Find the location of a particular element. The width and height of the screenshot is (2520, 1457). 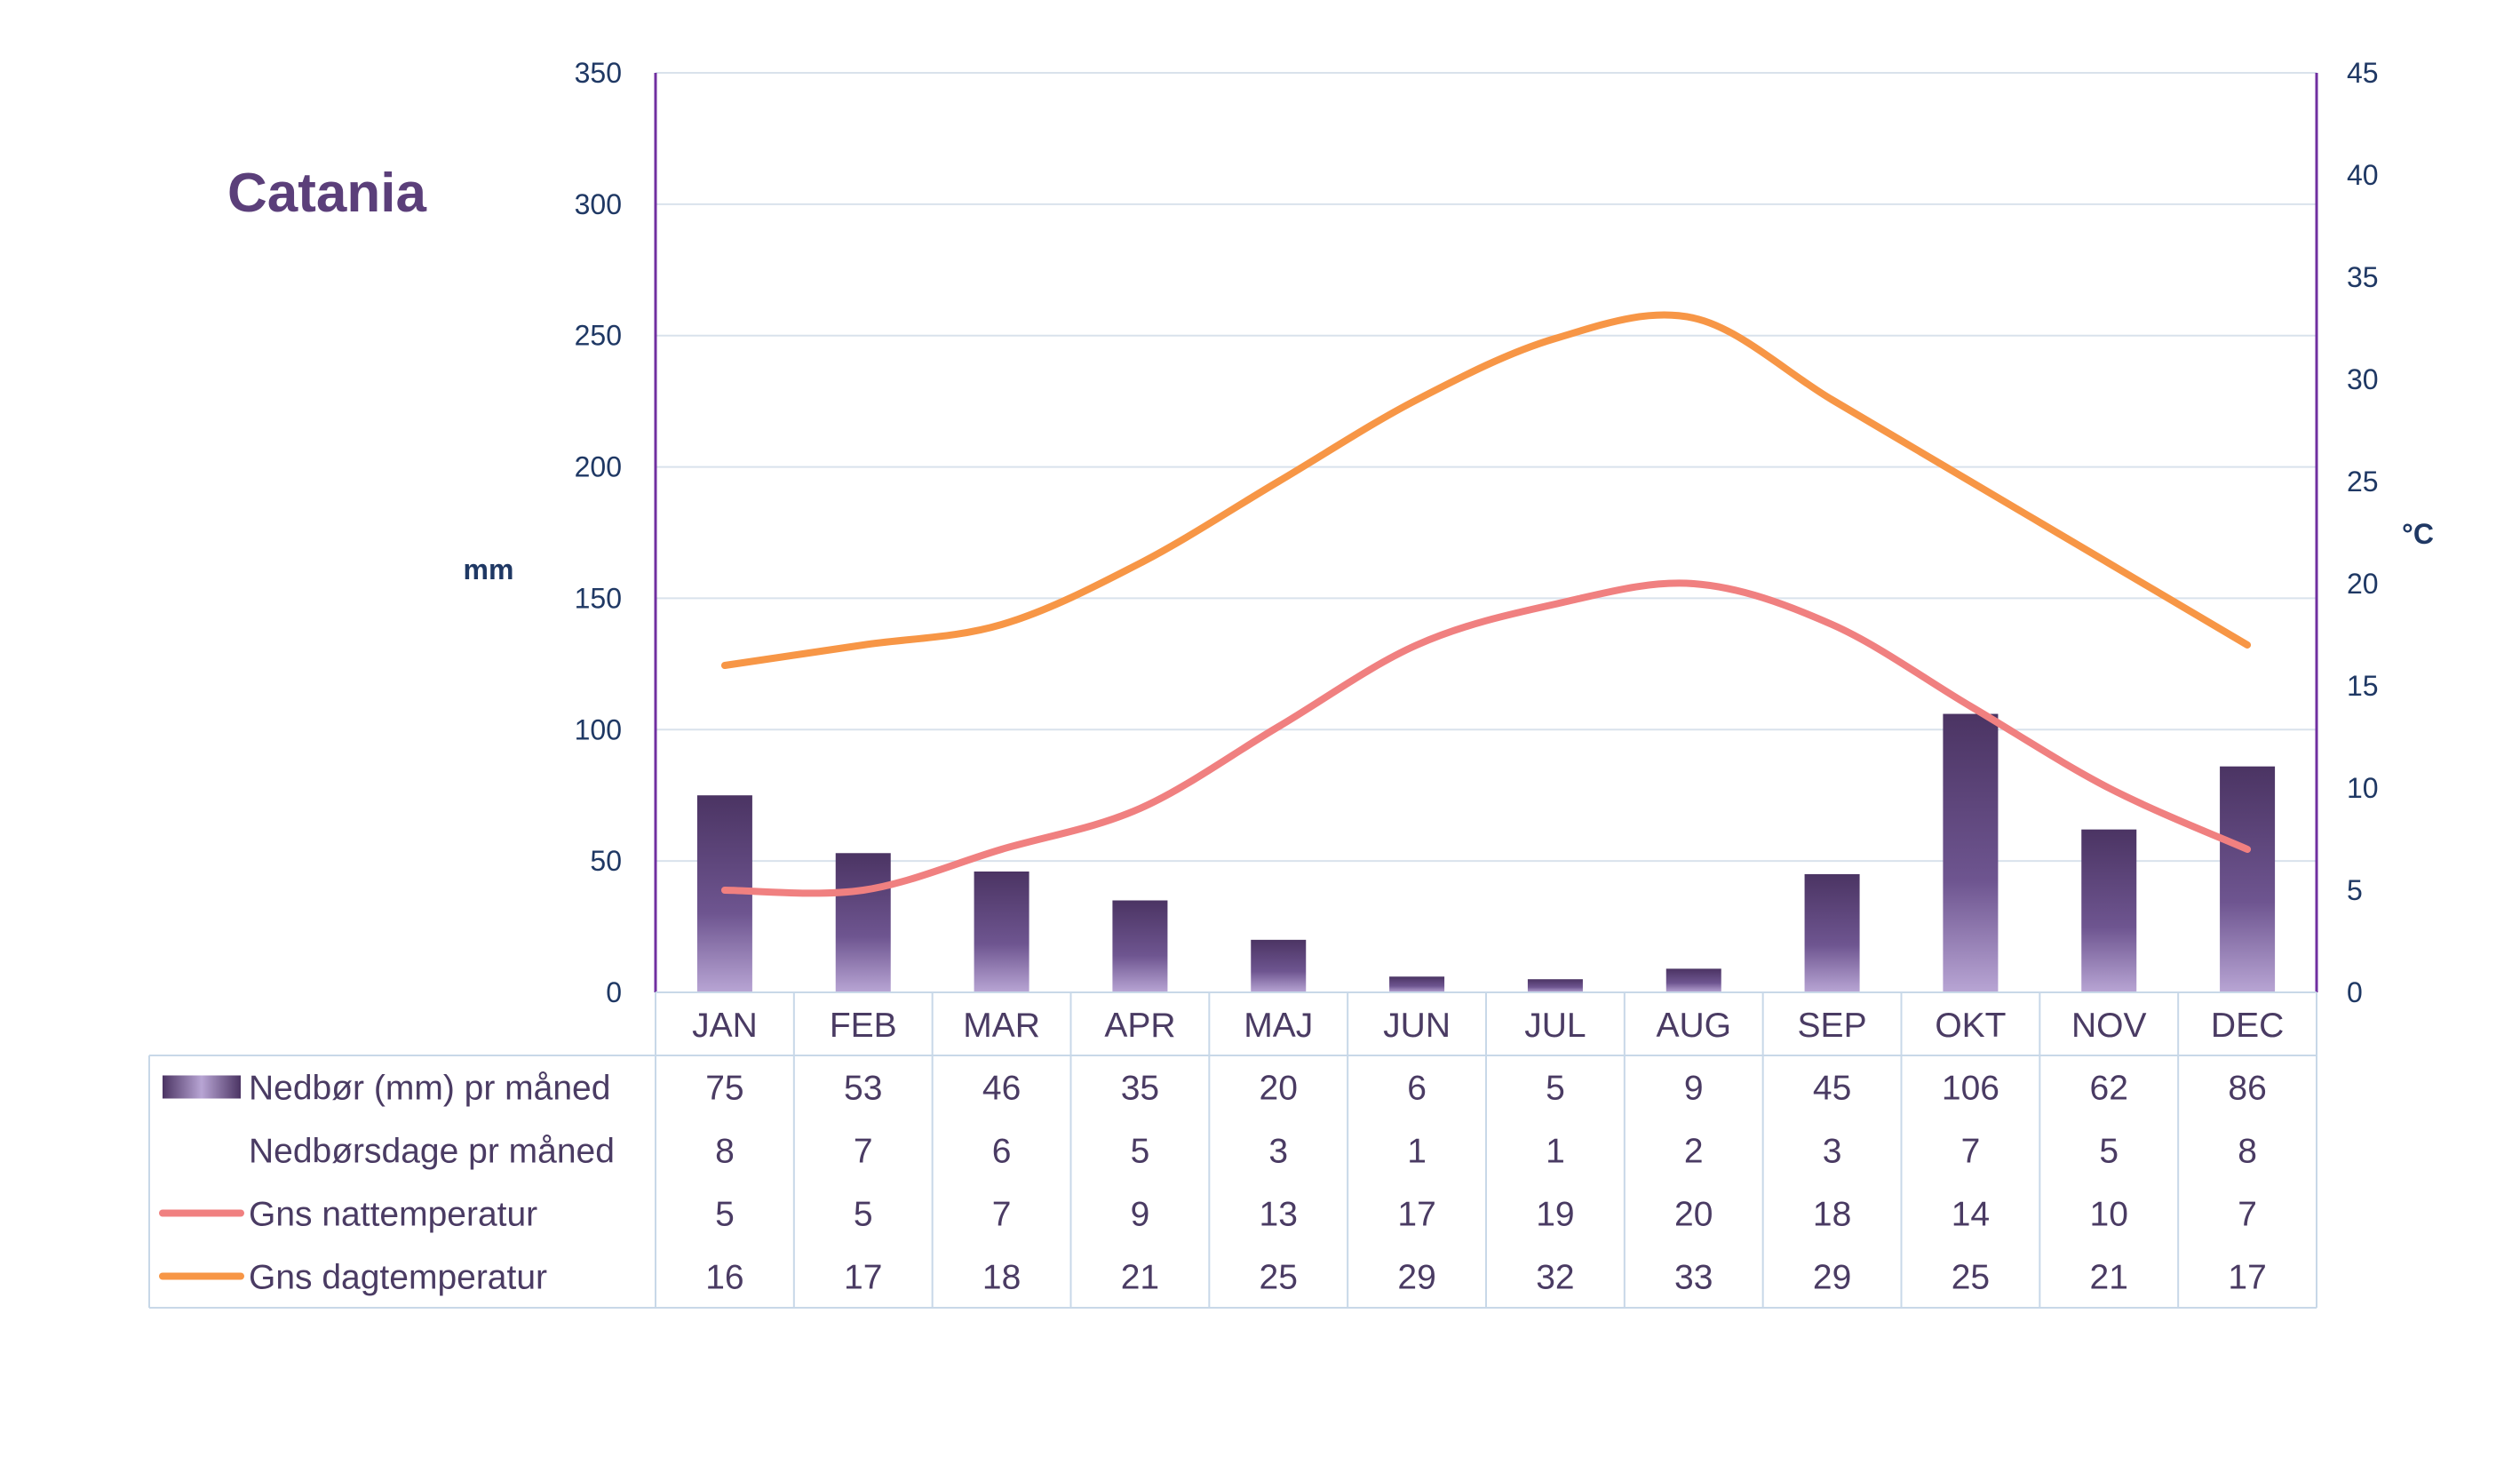

table-cell: 75 is located at coordinates (724, 1089).